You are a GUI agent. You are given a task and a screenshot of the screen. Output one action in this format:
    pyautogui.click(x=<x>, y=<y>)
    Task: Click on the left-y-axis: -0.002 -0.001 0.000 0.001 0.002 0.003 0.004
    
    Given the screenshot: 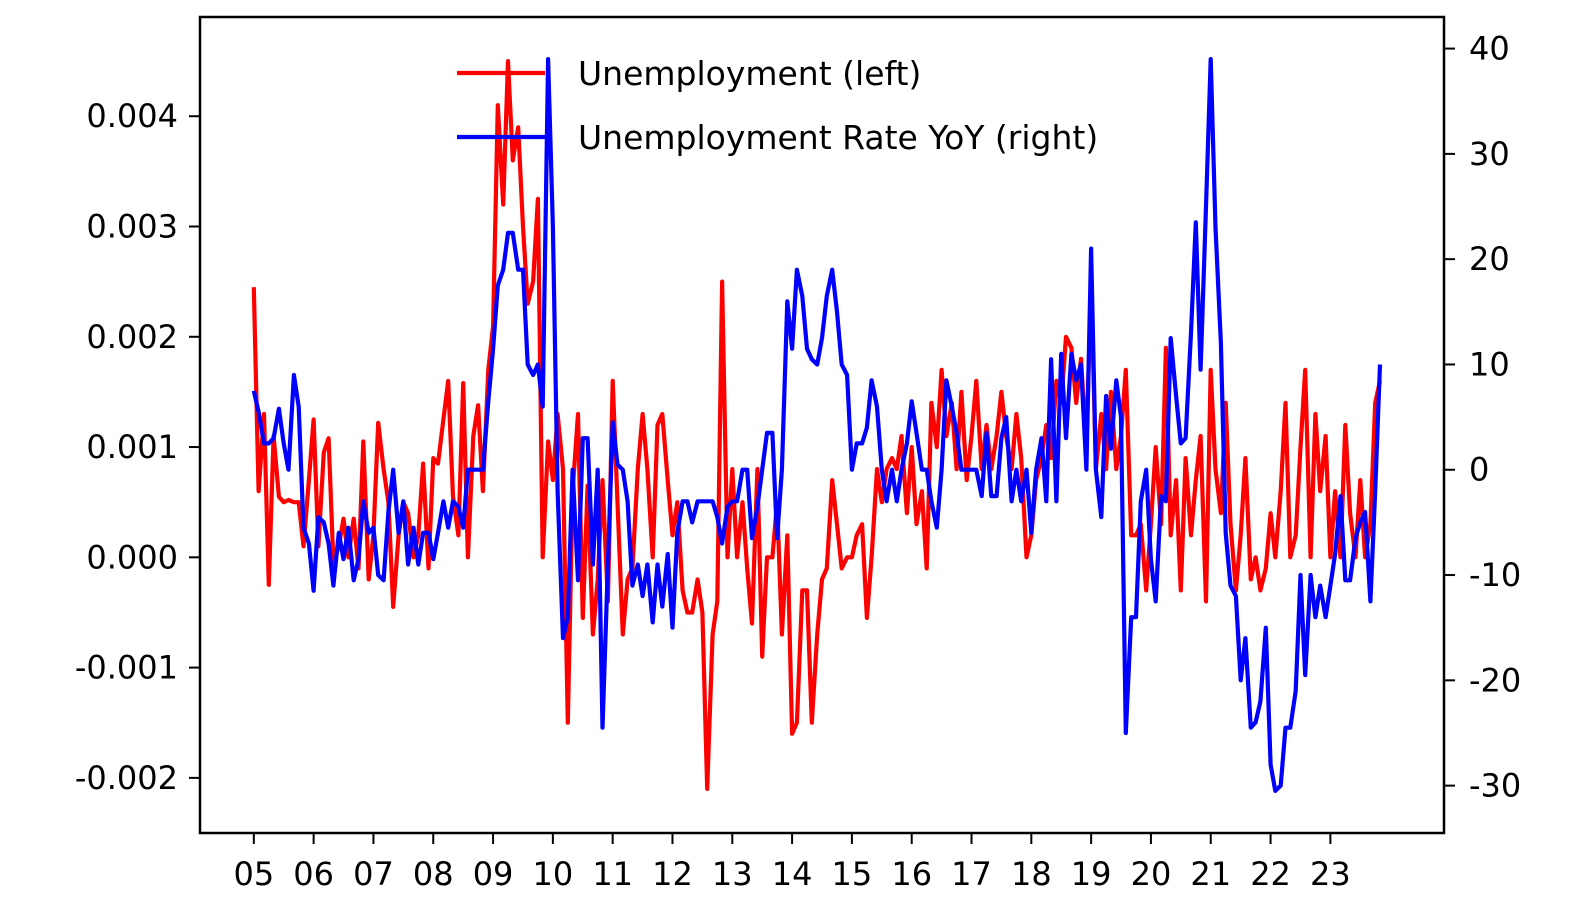 What is the action you would take?
    pyautogui.click(x=137, y=447)
    